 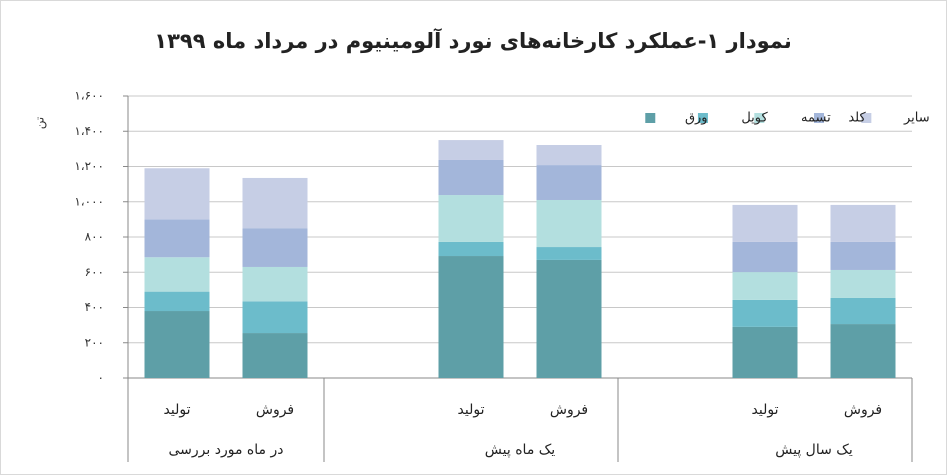 What do you see at coordinates (89, 96) in the screenshot?
I see `y-tick-label: ۱،۶۰۰` at bounding box center [89, 96].